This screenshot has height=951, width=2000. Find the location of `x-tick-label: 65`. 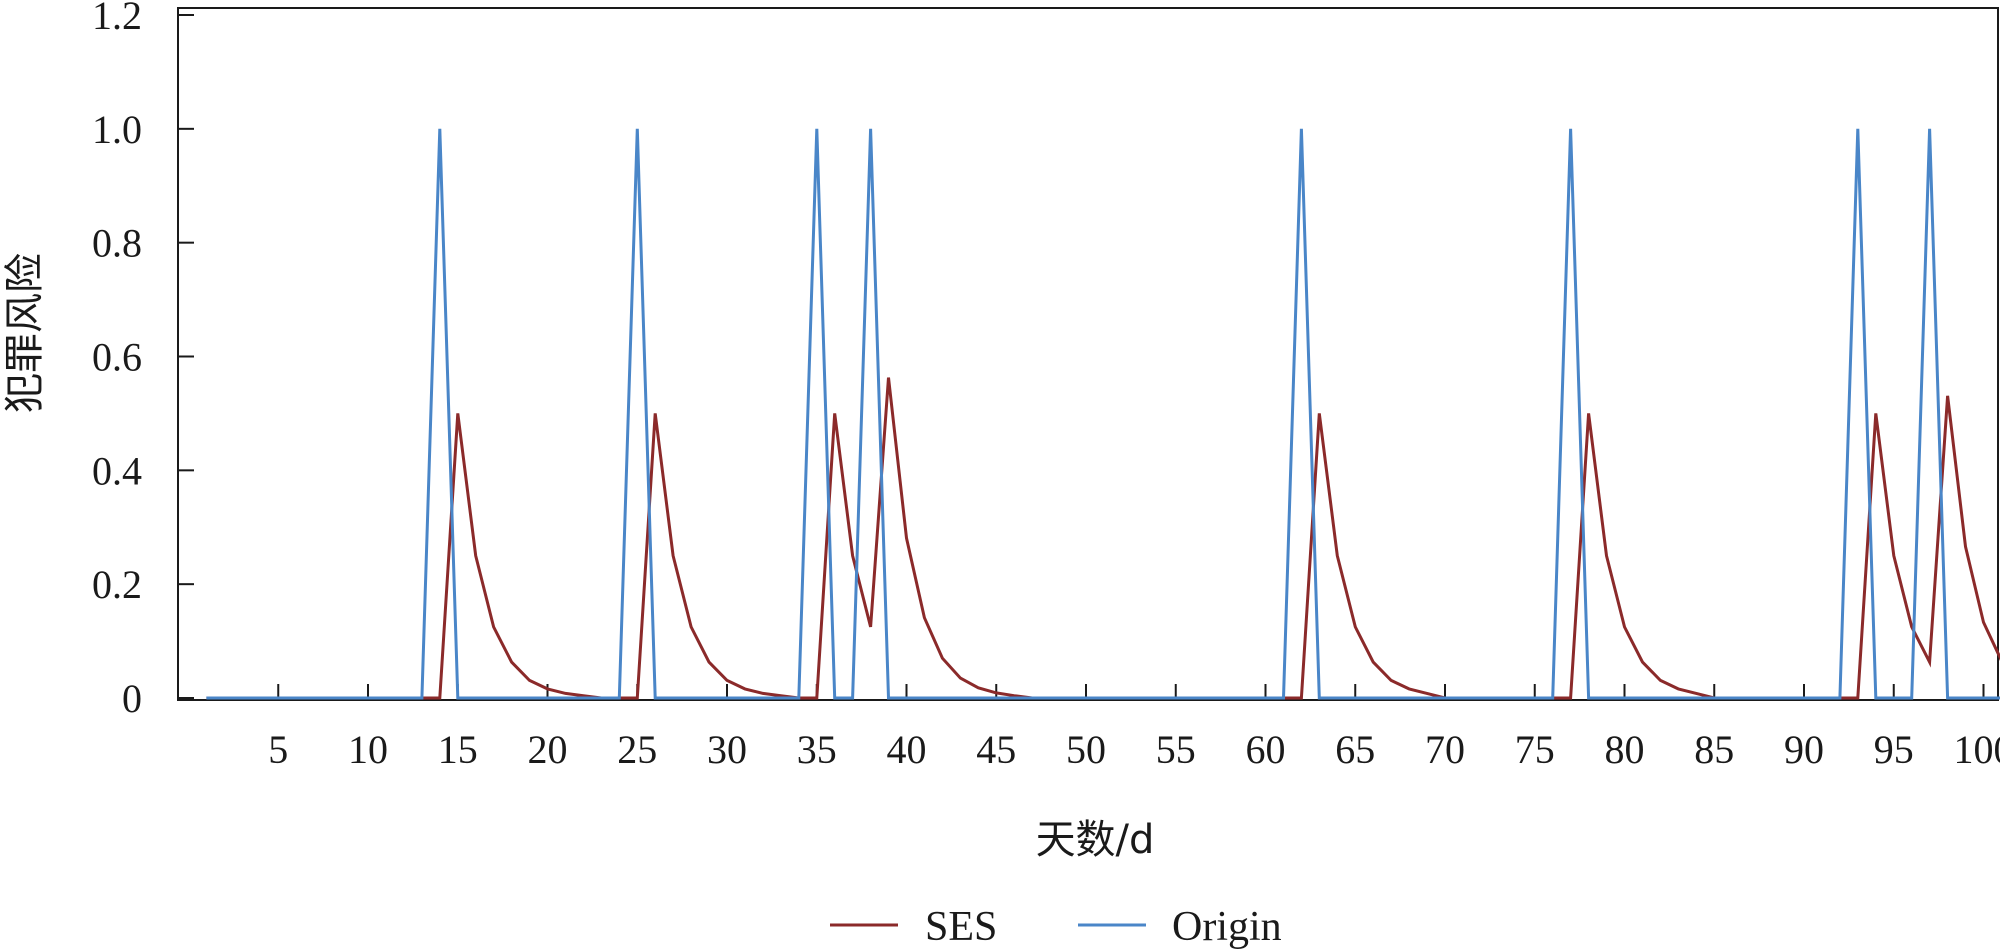

x-tick-label: 65 is located at coordinates (1355, 749).